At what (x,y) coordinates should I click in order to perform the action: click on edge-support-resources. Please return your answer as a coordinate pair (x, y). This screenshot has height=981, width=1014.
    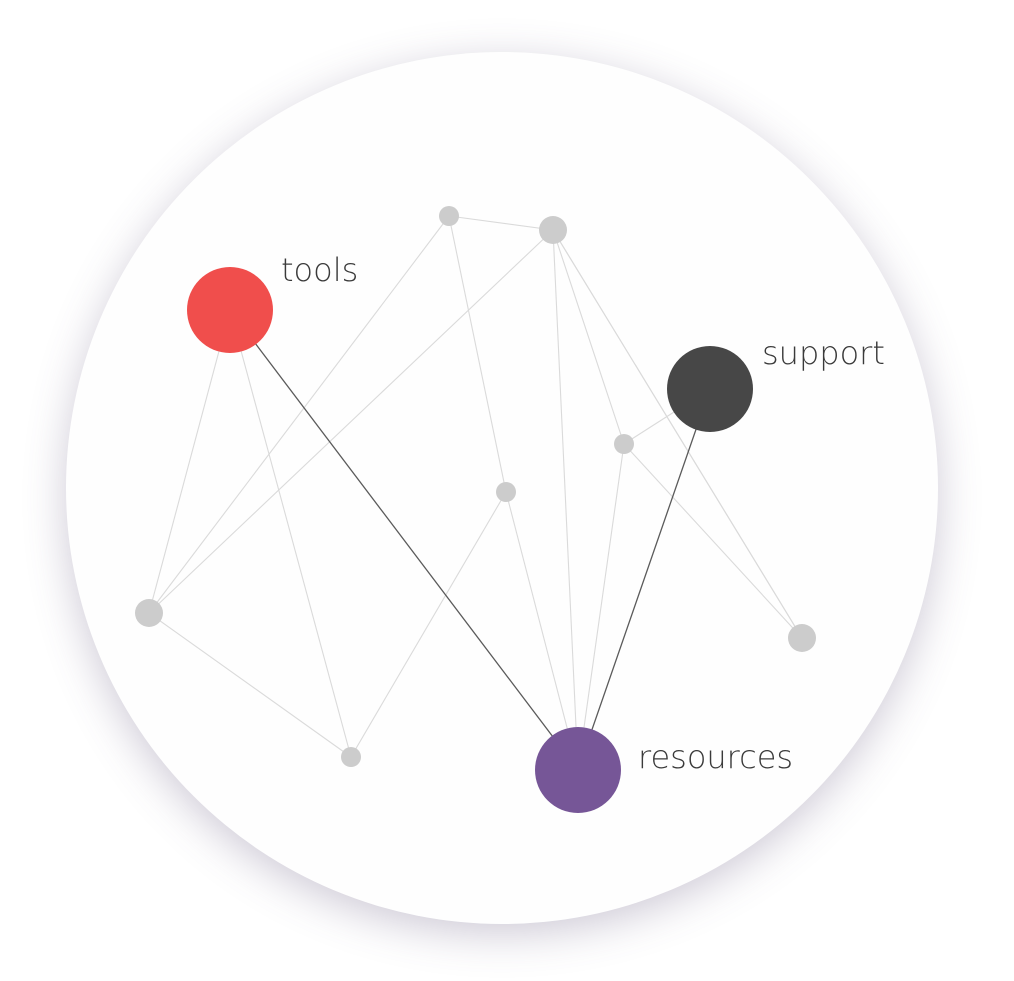
    Looking at the image, I should click on (644, 579).